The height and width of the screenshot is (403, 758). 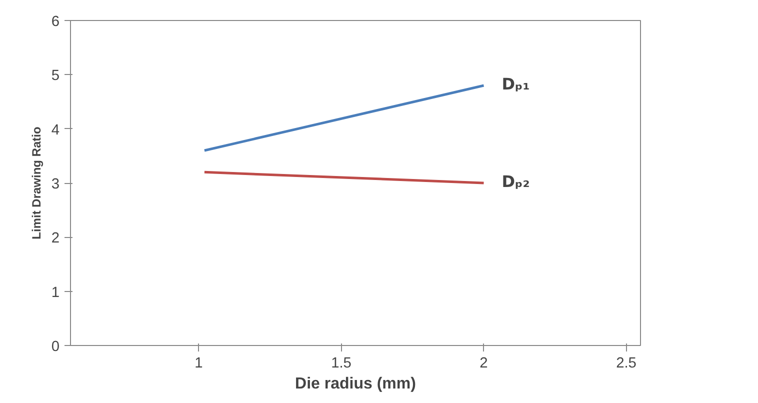 What do you see at coordinates (55, 130) in the screenshot?
I see `y-tick-label: 4` at bounding box center [55, 130].